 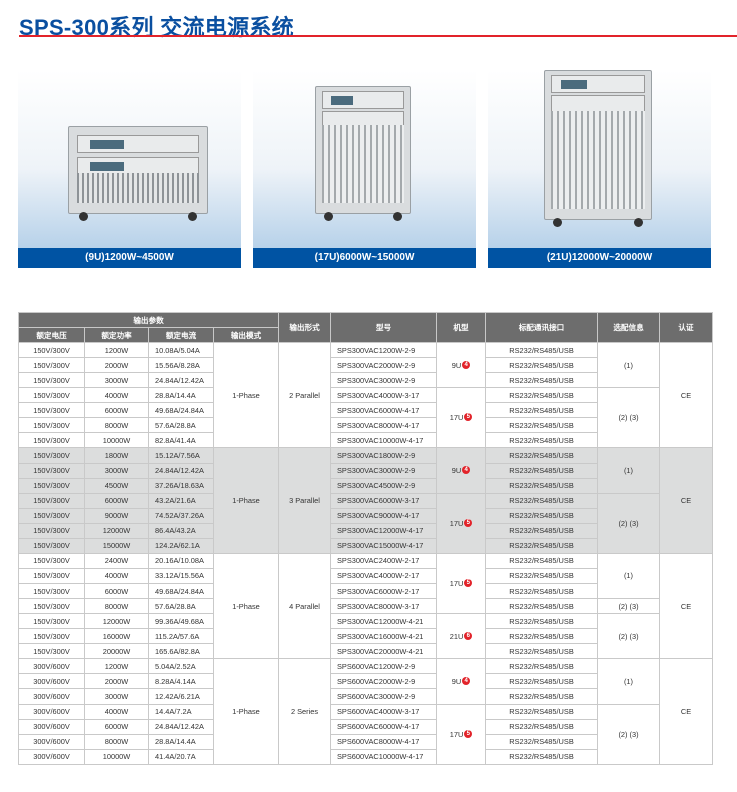 What do you see at coordinates (181, 621) in the screenshot?
I see `rated-current: 99.36A/49.68A` at bounding box center [181, 621].